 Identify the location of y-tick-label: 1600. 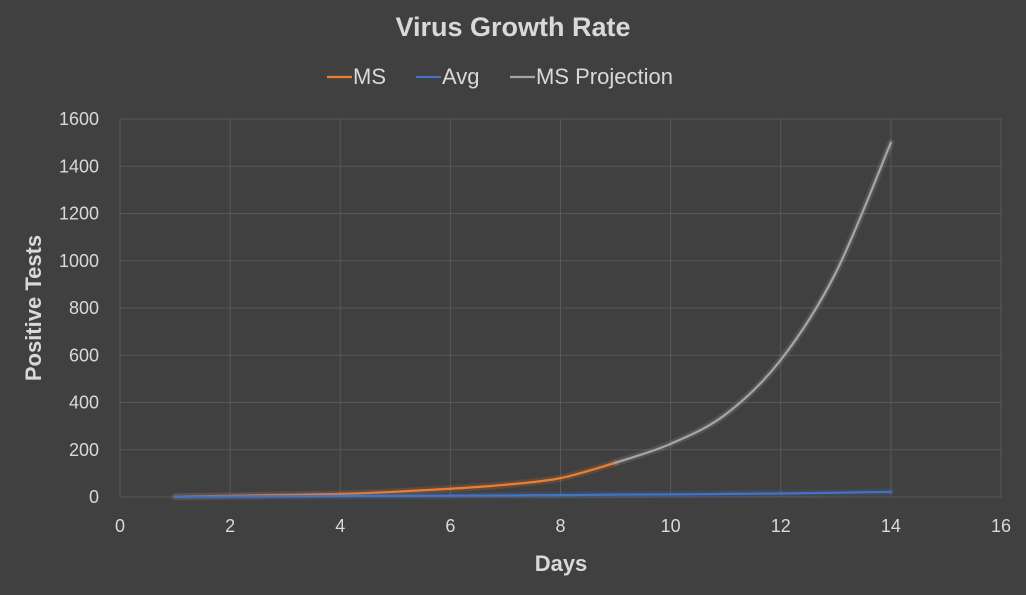
(79, 119).